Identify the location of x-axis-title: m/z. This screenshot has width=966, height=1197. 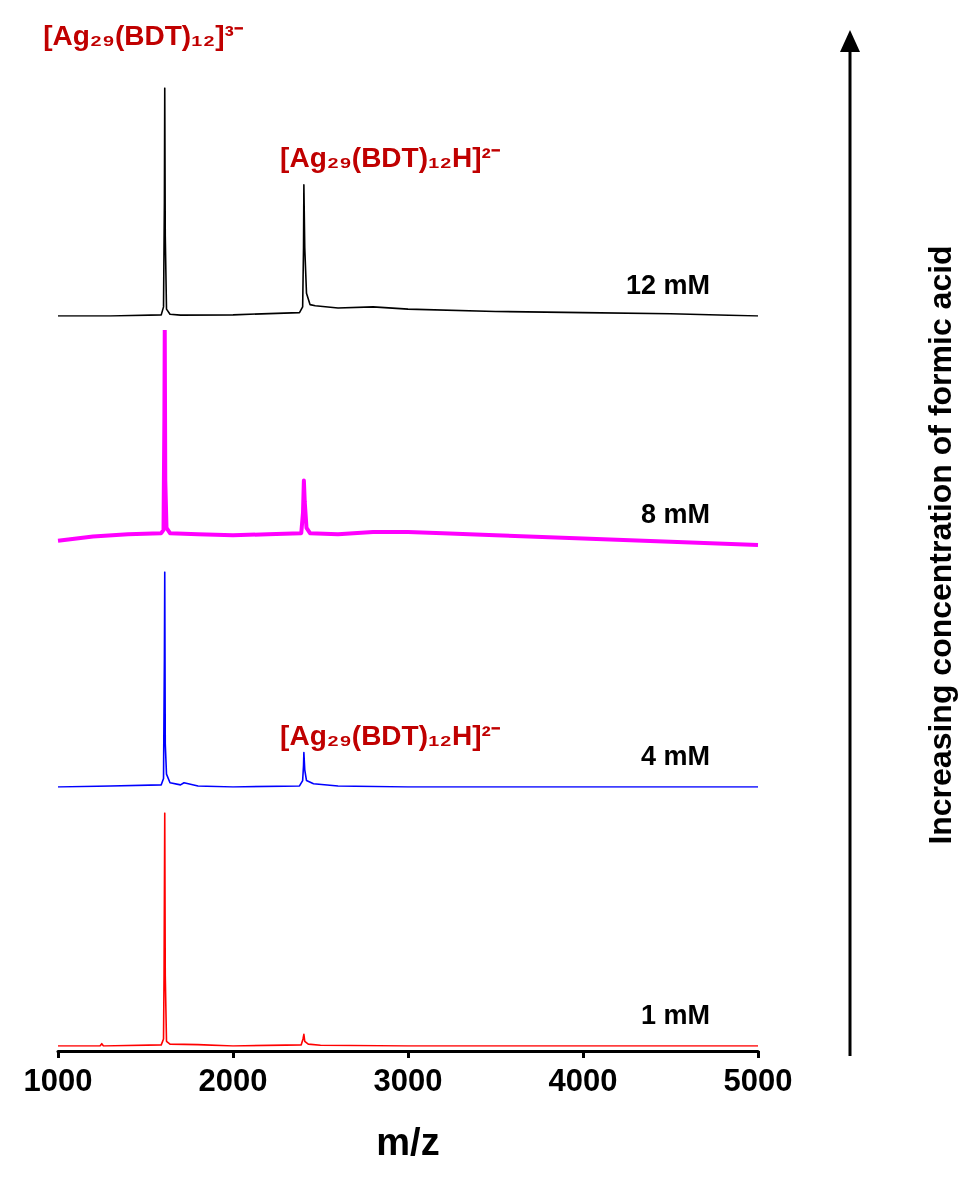
(408, 1142).